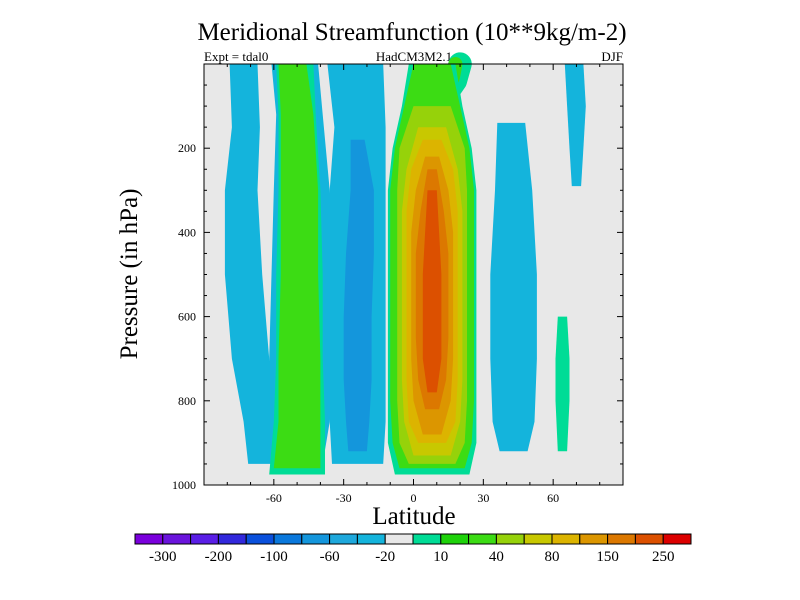 This screenshot has width=800, height=600. What do you see at coordinates (219, 557) in the screenshot?
I see `colorbar-label: -200` at bounding box center [219, 557].